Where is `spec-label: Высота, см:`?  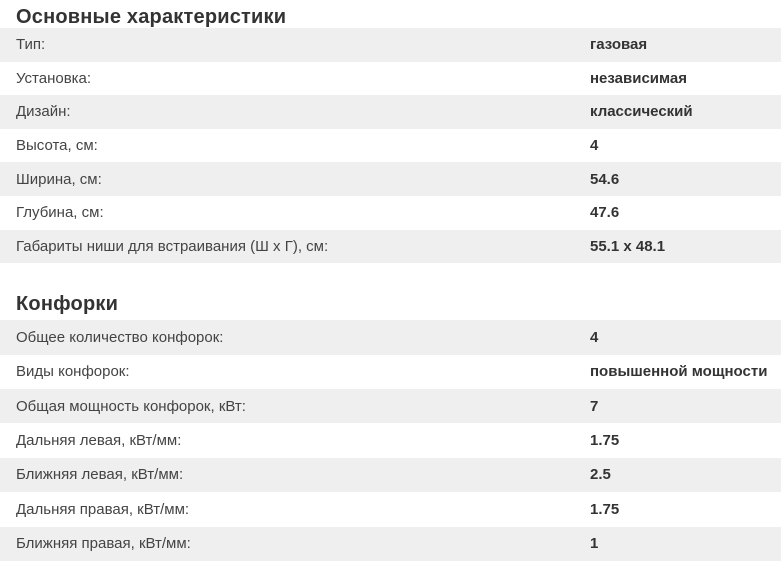
spec-label: Высота, см: is located at coordinates (57, 146).